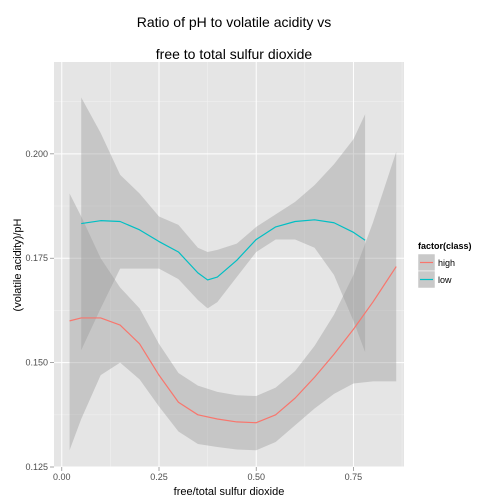 The height and width of the screenshot is (504, 504). I want to click on legend-title: factor(class), so click(445, 246).